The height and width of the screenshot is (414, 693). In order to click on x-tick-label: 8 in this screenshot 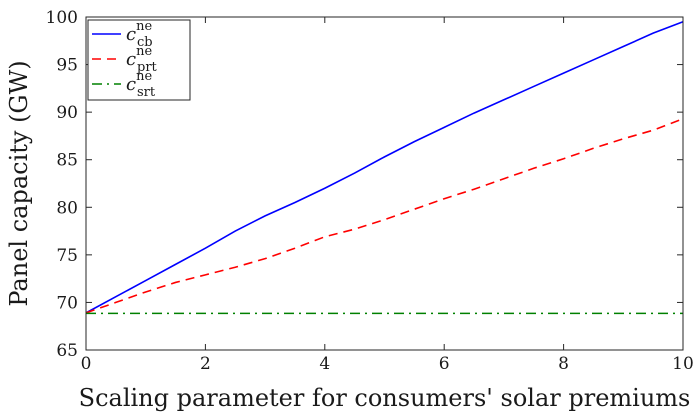, I will do `click(563, 364)`.